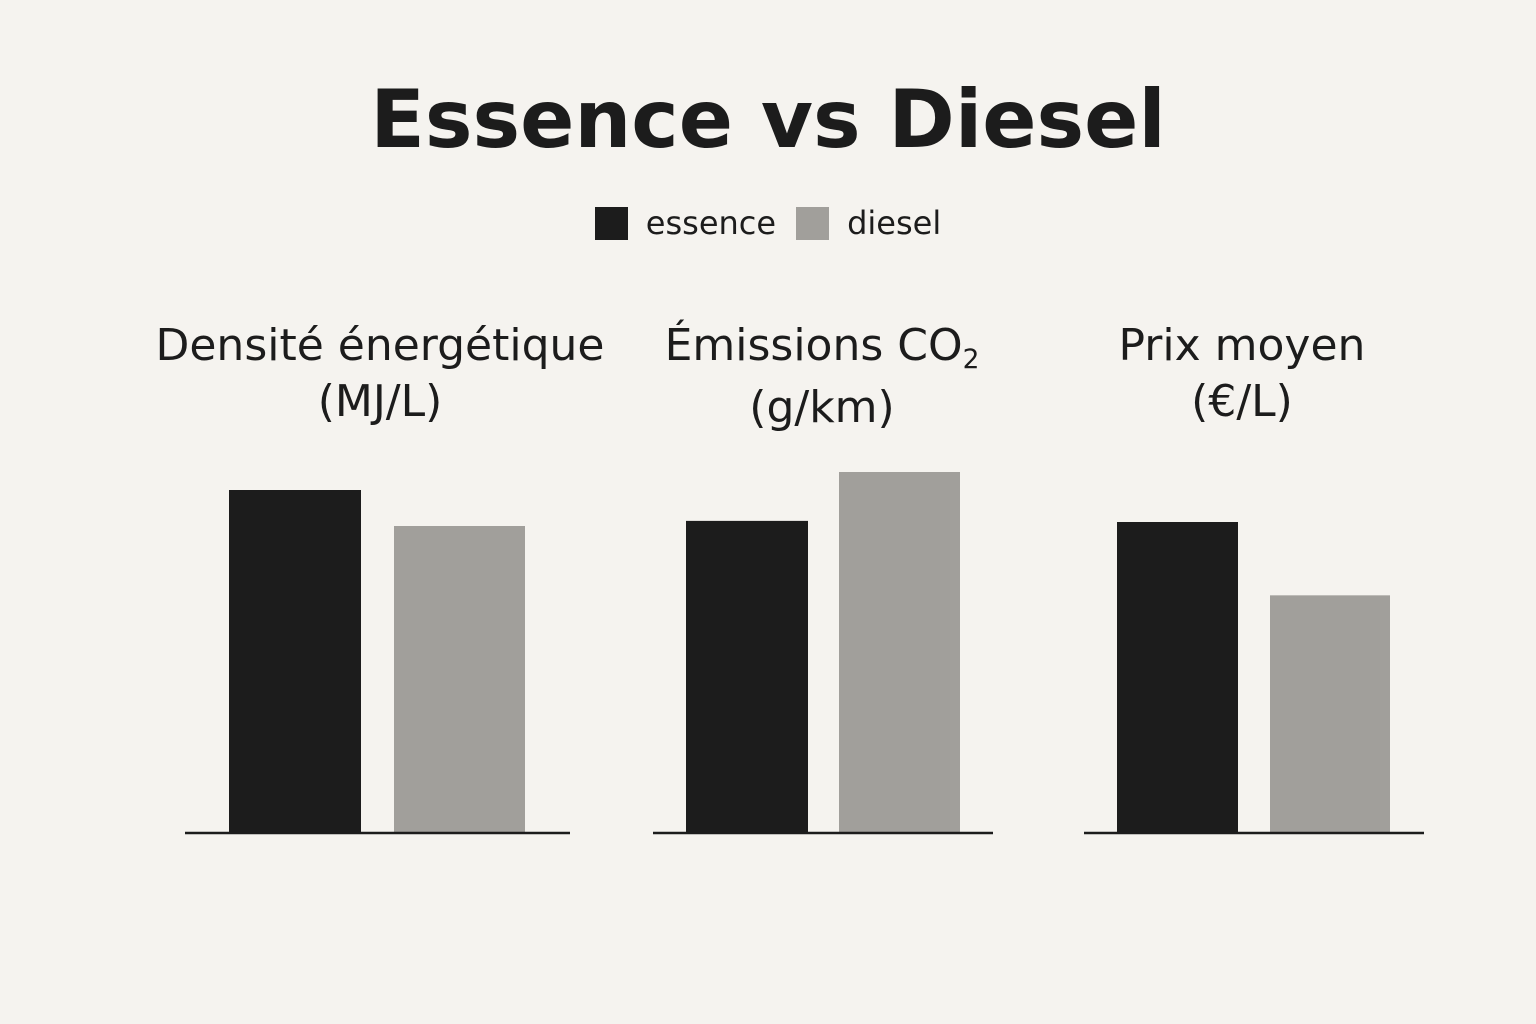 Image resolution: width=1536 pixels, height=1024 pixels. What do you see at coordinates (823, 653) in the screenshot?
I see `panel-co2-emissions` at bounding box center [823, 653].